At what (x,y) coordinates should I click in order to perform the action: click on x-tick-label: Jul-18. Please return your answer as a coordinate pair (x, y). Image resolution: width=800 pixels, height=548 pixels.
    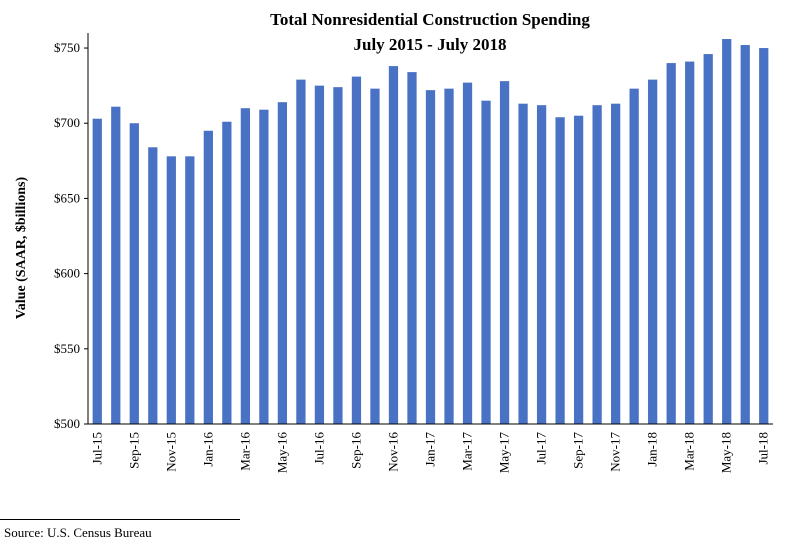
    Looking at the image, I should click on (763, 448).